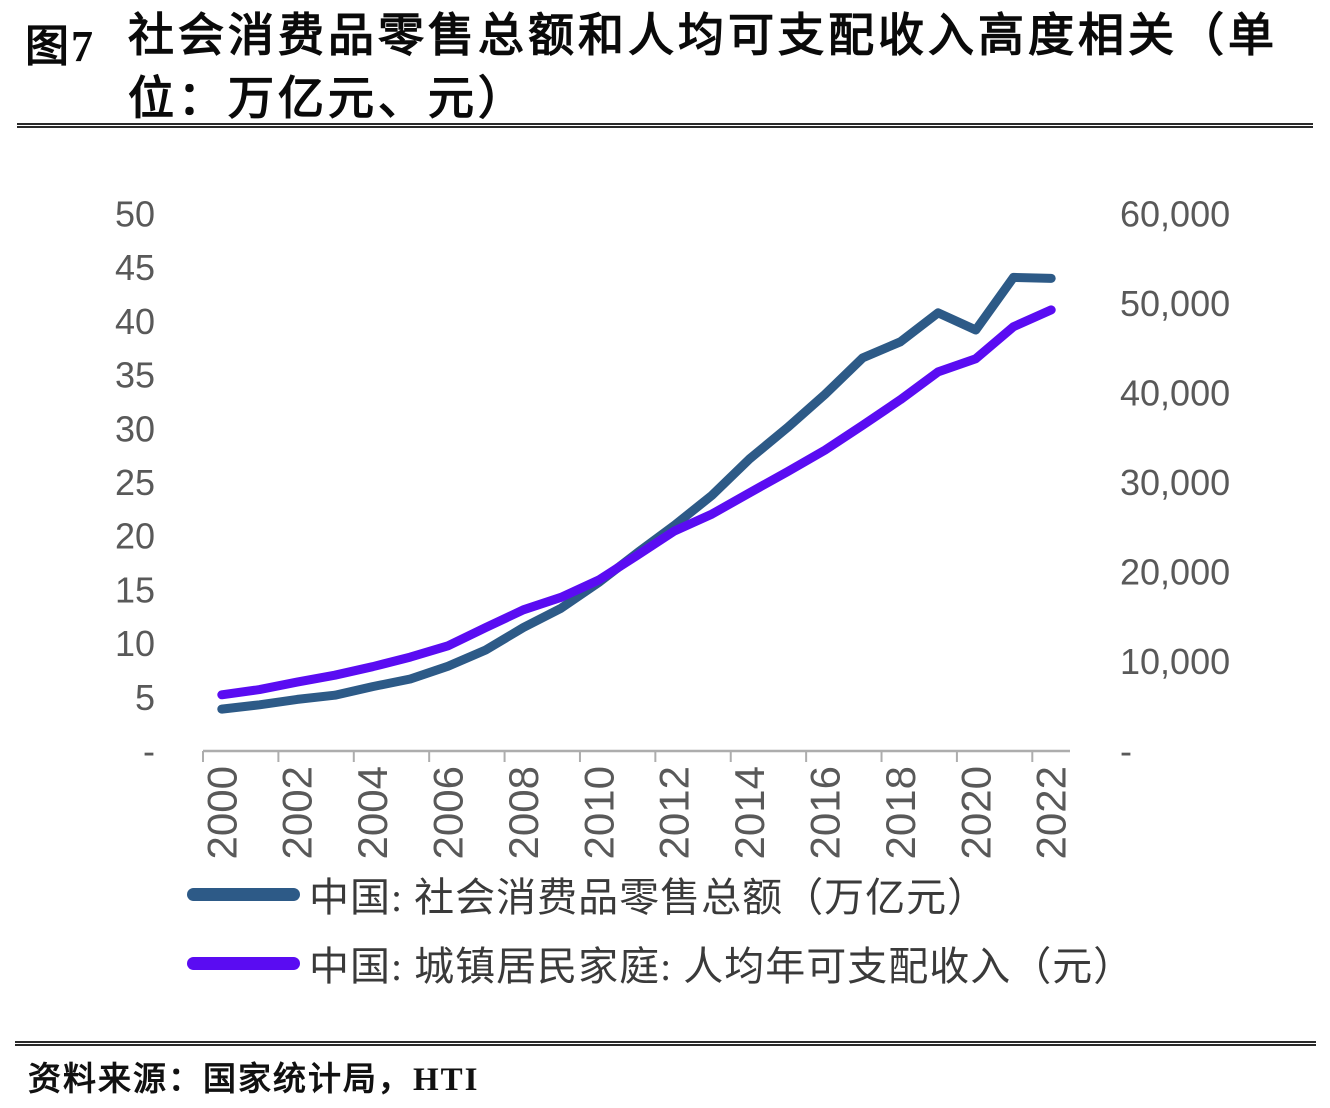 This screenshot has height=1108, width=1330. I want to click on x-axis-tick-label: 2016, so click(824, 812).